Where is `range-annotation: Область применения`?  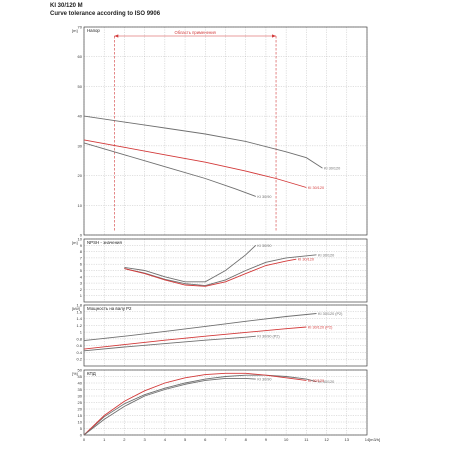 range-annotation: Область применения is located at coordinates (195, 32).